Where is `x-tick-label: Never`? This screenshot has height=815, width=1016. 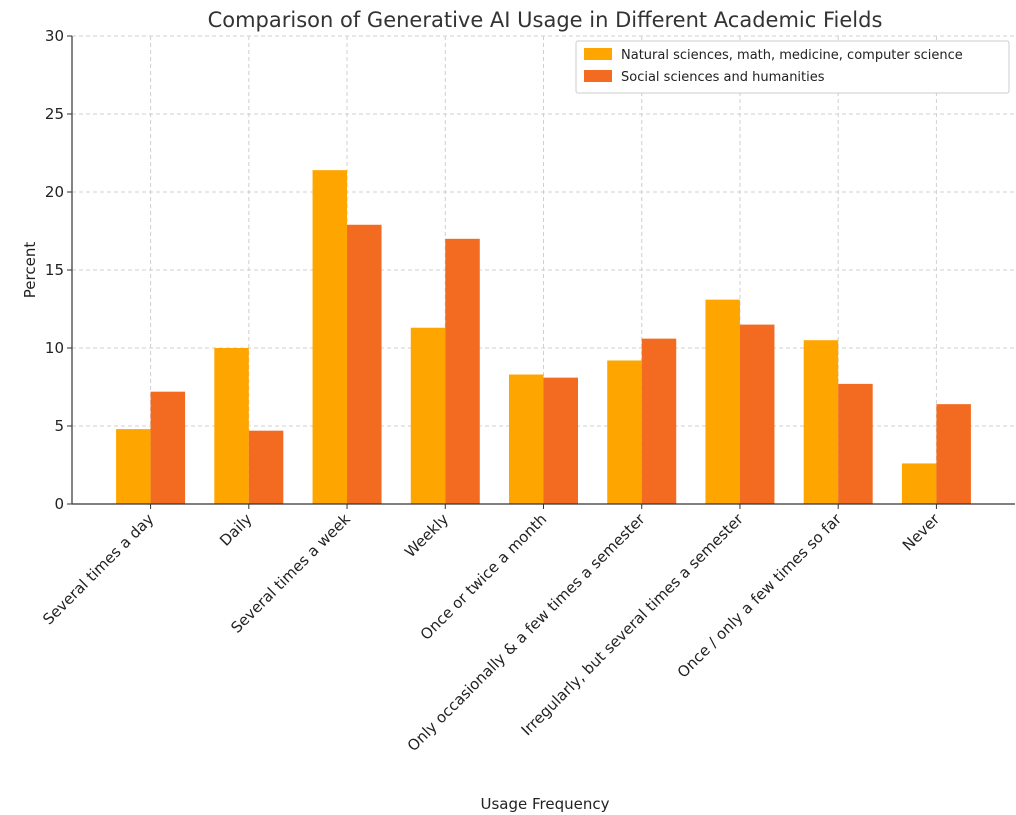 x-tick-label: Never is located at coordinates (921, 532).